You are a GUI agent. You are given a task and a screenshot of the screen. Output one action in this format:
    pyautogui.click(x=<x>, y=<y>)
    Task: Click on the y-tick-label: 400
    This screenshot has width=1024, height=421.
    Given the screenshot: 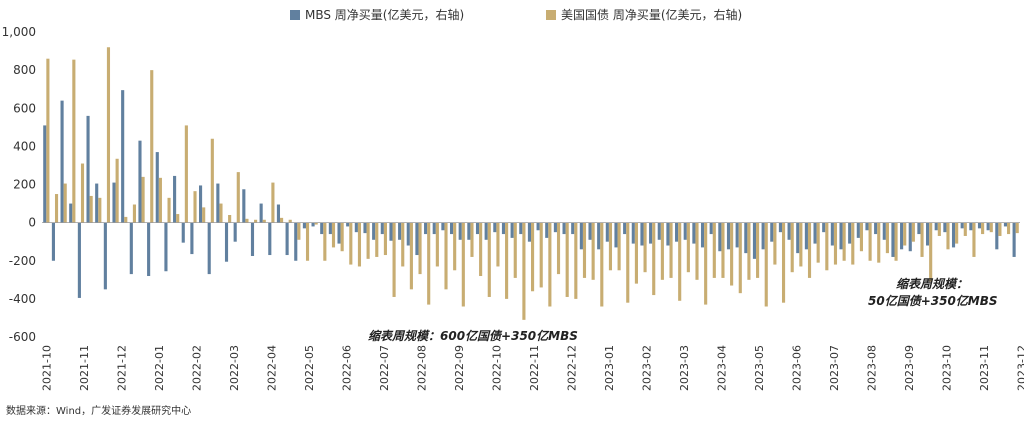 What is the action you would take?
    pyautogui.click(x=24, y=146)
    